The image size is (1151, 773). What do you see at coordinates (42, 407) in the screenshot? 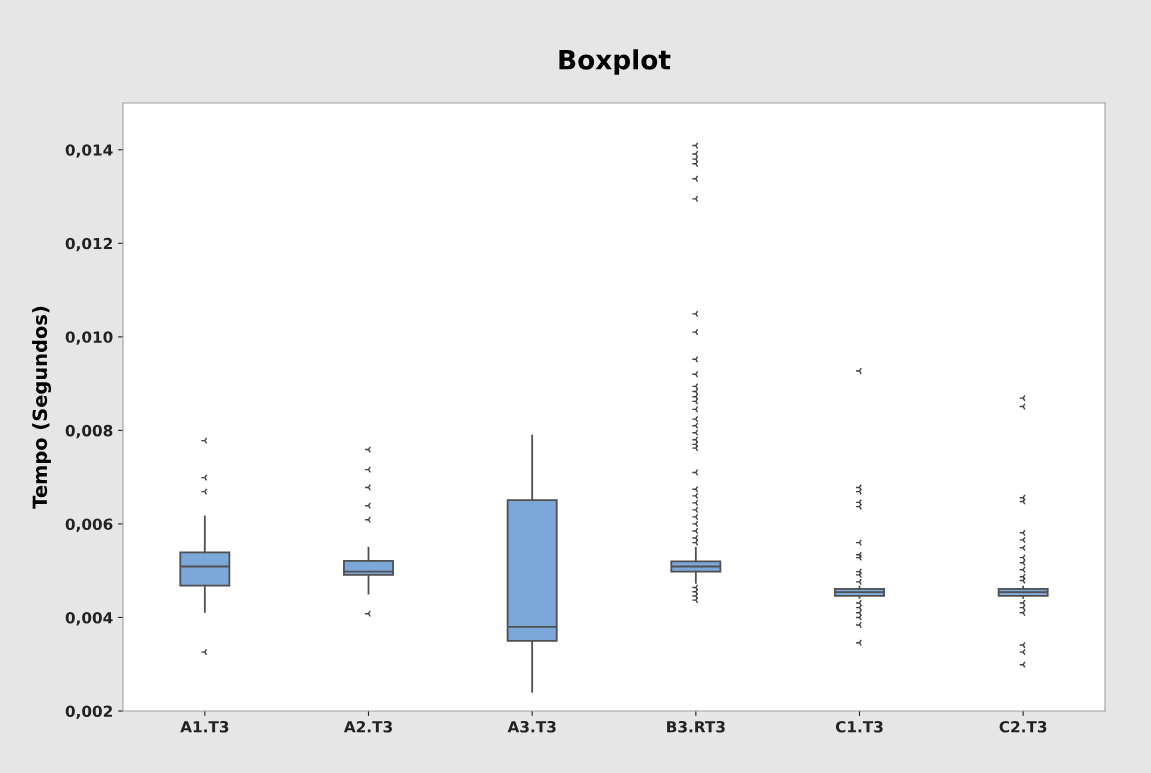
I see `y-axis-title: Tempo (Segundos)` at bounding box center [42, 407].